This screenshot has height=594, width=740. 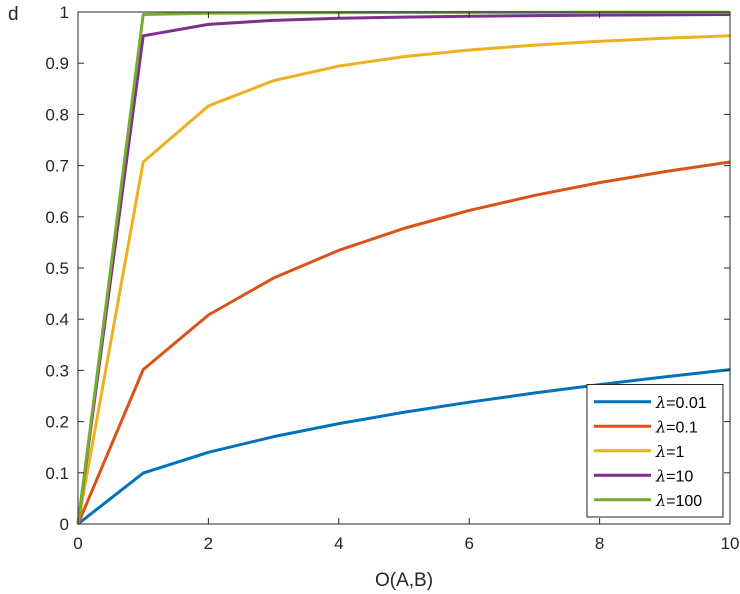 What do you see at coordinates (57, 319) in the screenshot?
I see `y-tick-label: 0.4` at bounding box center [57, 319].